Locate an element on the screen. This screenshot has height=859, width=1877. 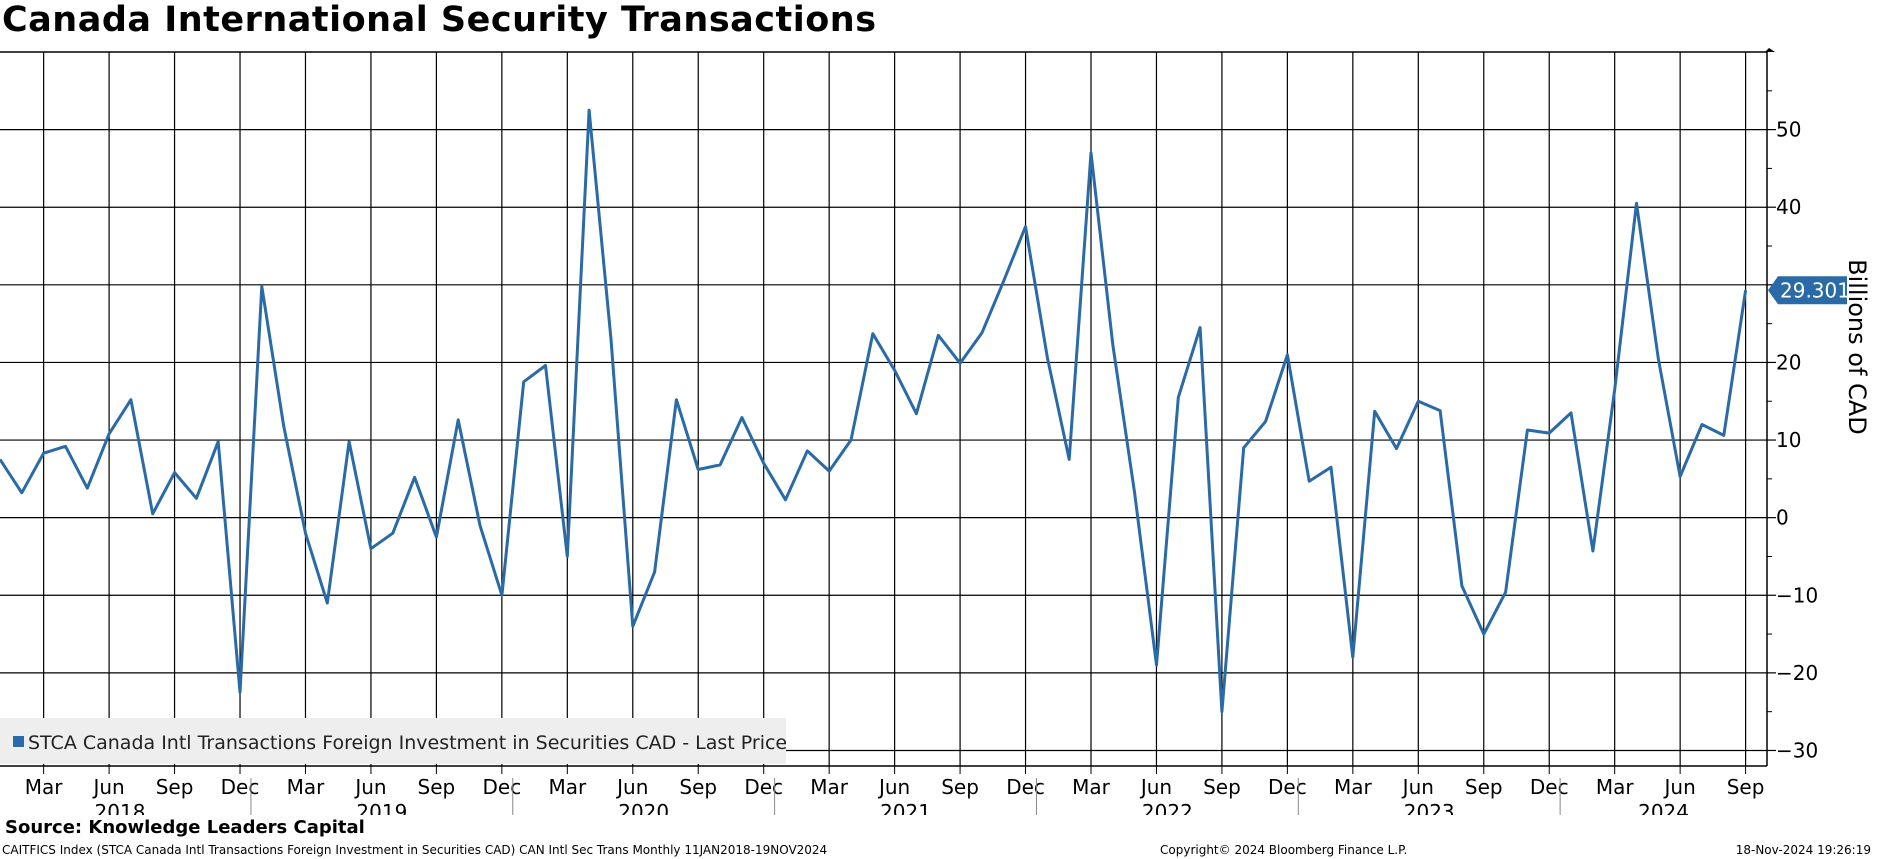
x-tick-label-year: 2021 is located at coordinates (905, 807).